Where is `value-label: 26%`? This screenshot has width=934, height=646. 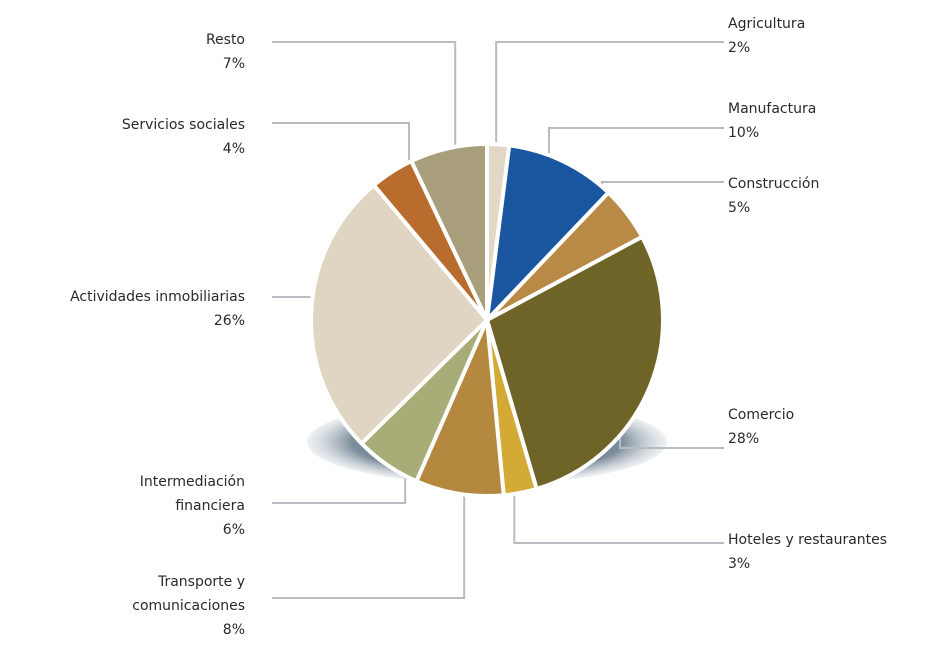 value-label: 26% is located at coordinates (229, 321).